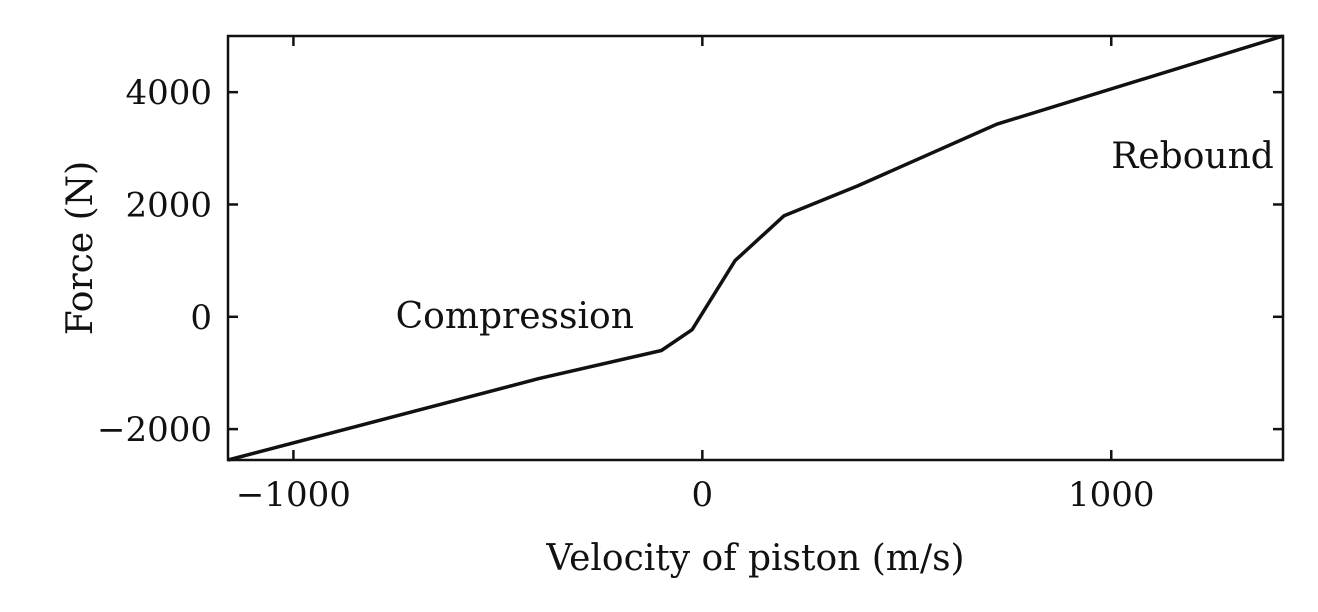  Describe the element at coordinates (293, 495) in the screenshot. I see `x-tick-label: −1000` at that location.